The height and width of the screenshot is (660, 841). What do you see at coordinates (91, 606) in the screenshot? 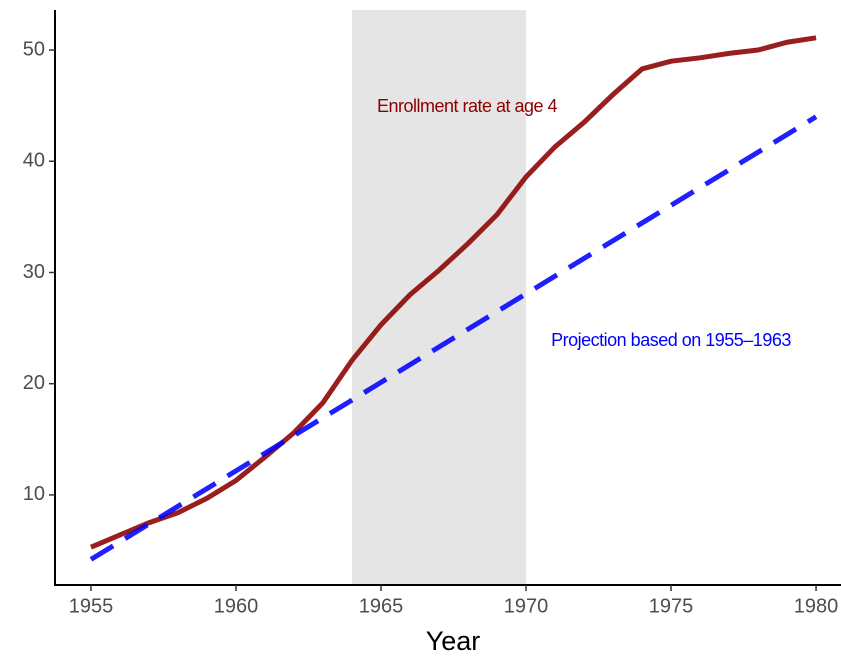
I see `x-tick-label: 1955` at bounding box center [91, 606].